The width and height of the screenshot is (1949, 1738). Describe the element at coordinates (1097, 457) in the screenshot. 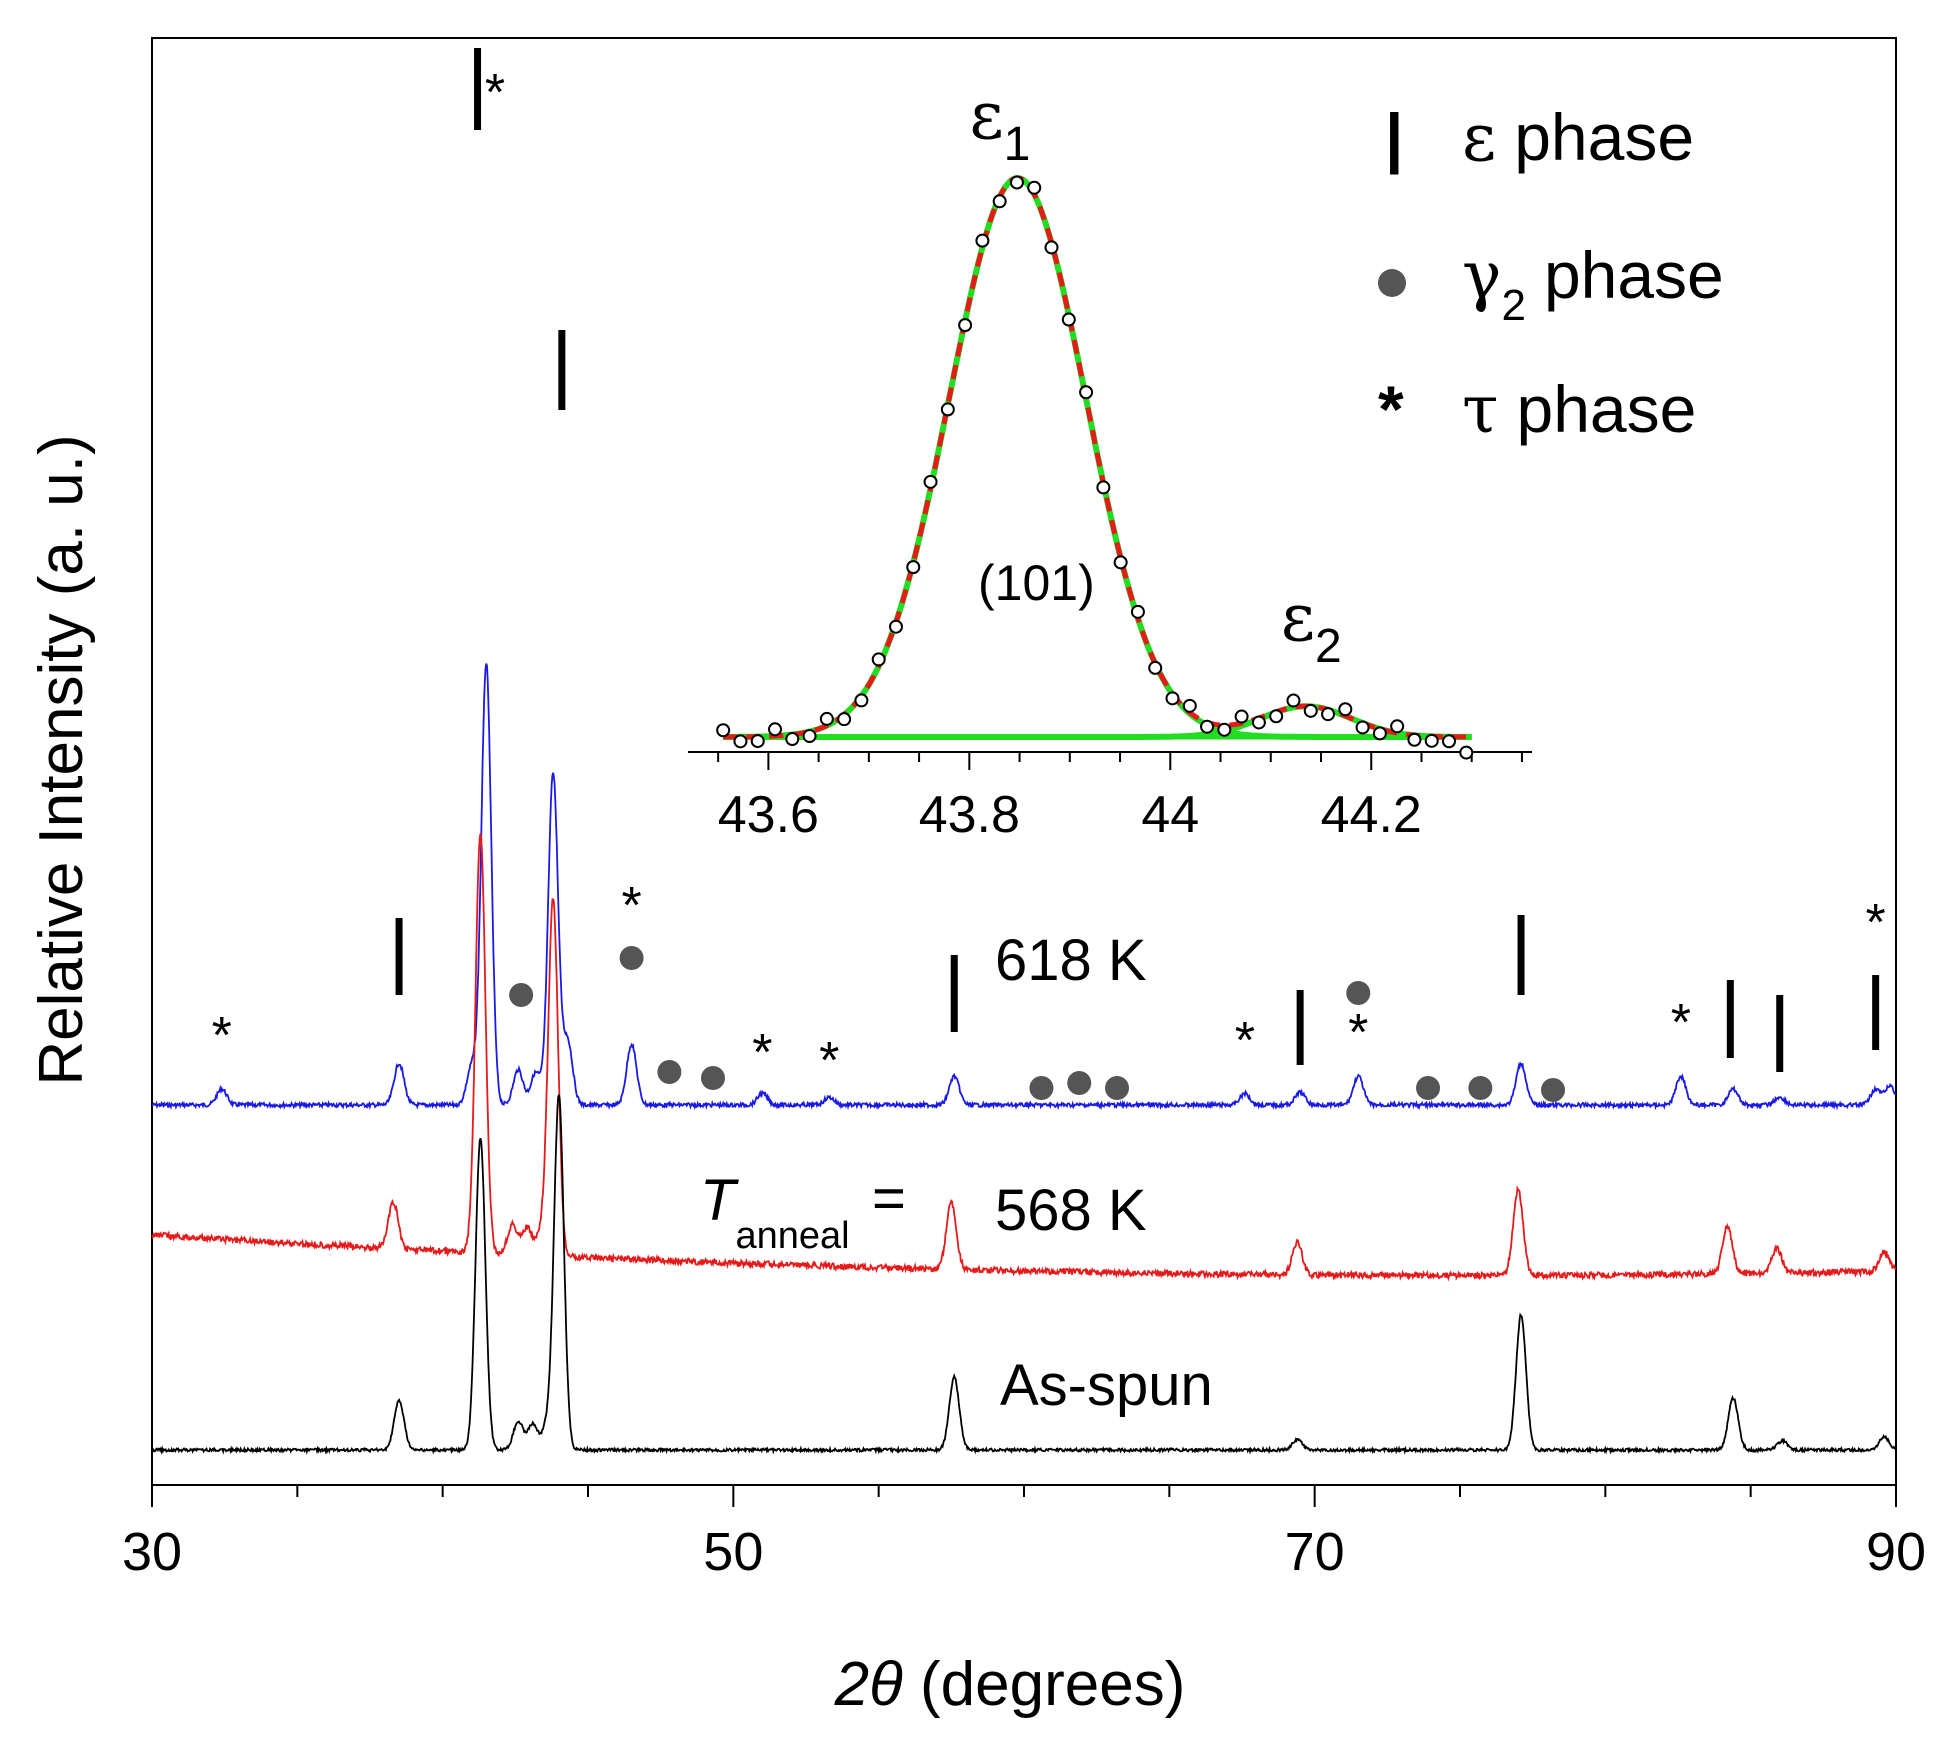

I see `inset-fit` at that location.